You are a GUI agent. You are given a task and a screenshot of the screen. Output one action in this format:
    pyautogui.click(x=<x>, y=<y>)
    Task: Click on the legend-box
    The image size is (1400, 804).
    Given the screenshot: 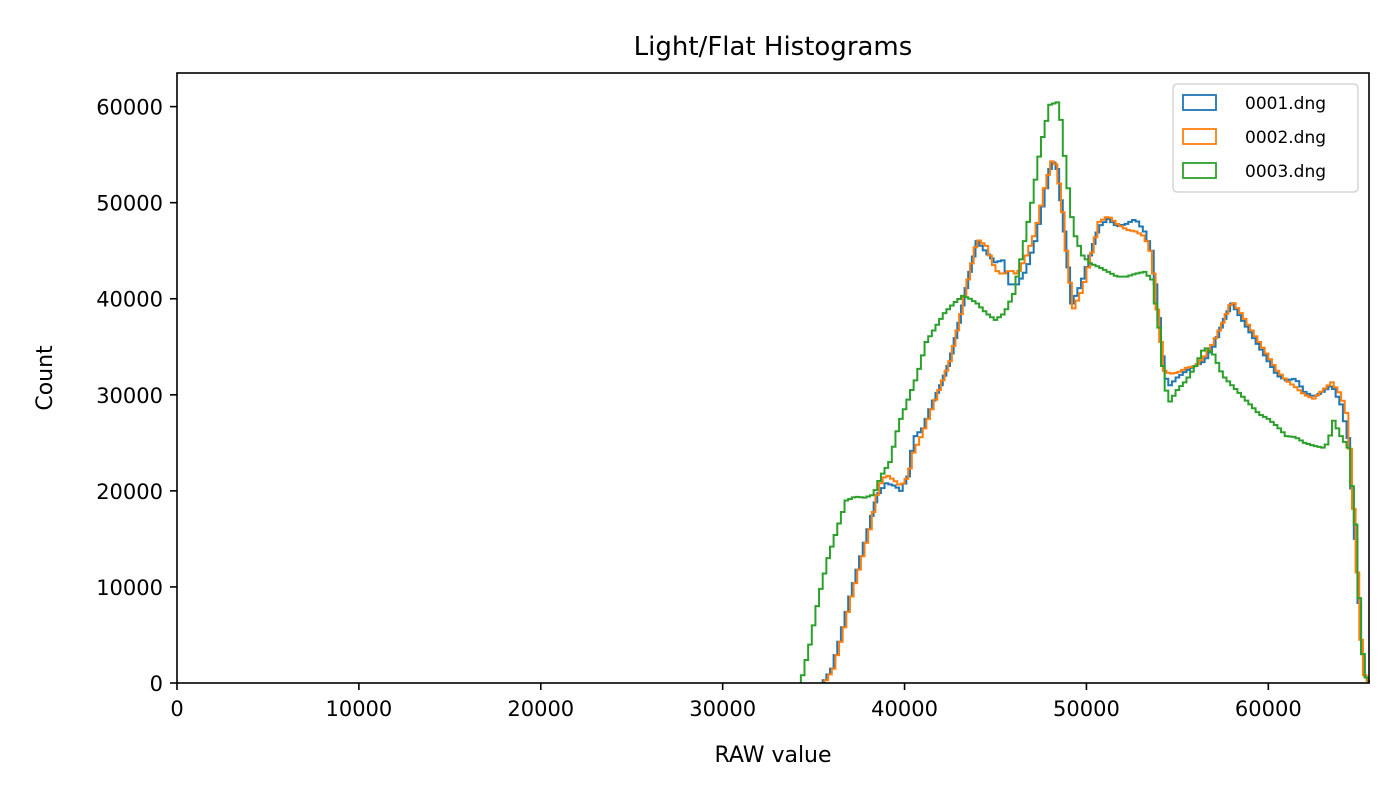 What is the action you would take?
    pyautogui.click(x=1265, y=138)
    